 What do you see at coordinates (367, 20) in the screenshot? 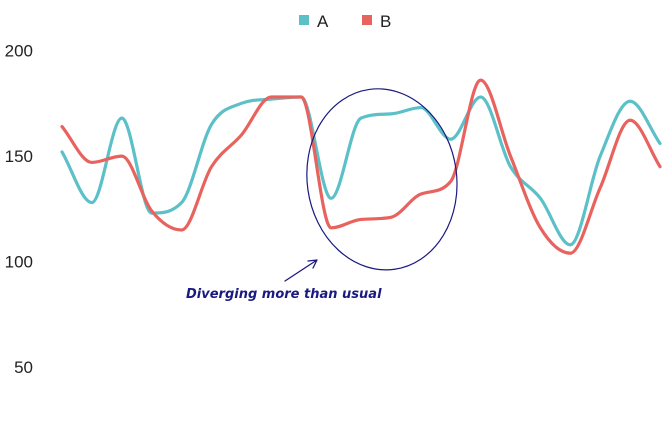
I see `legend-swatch-b` at bounding box center [367, 20].